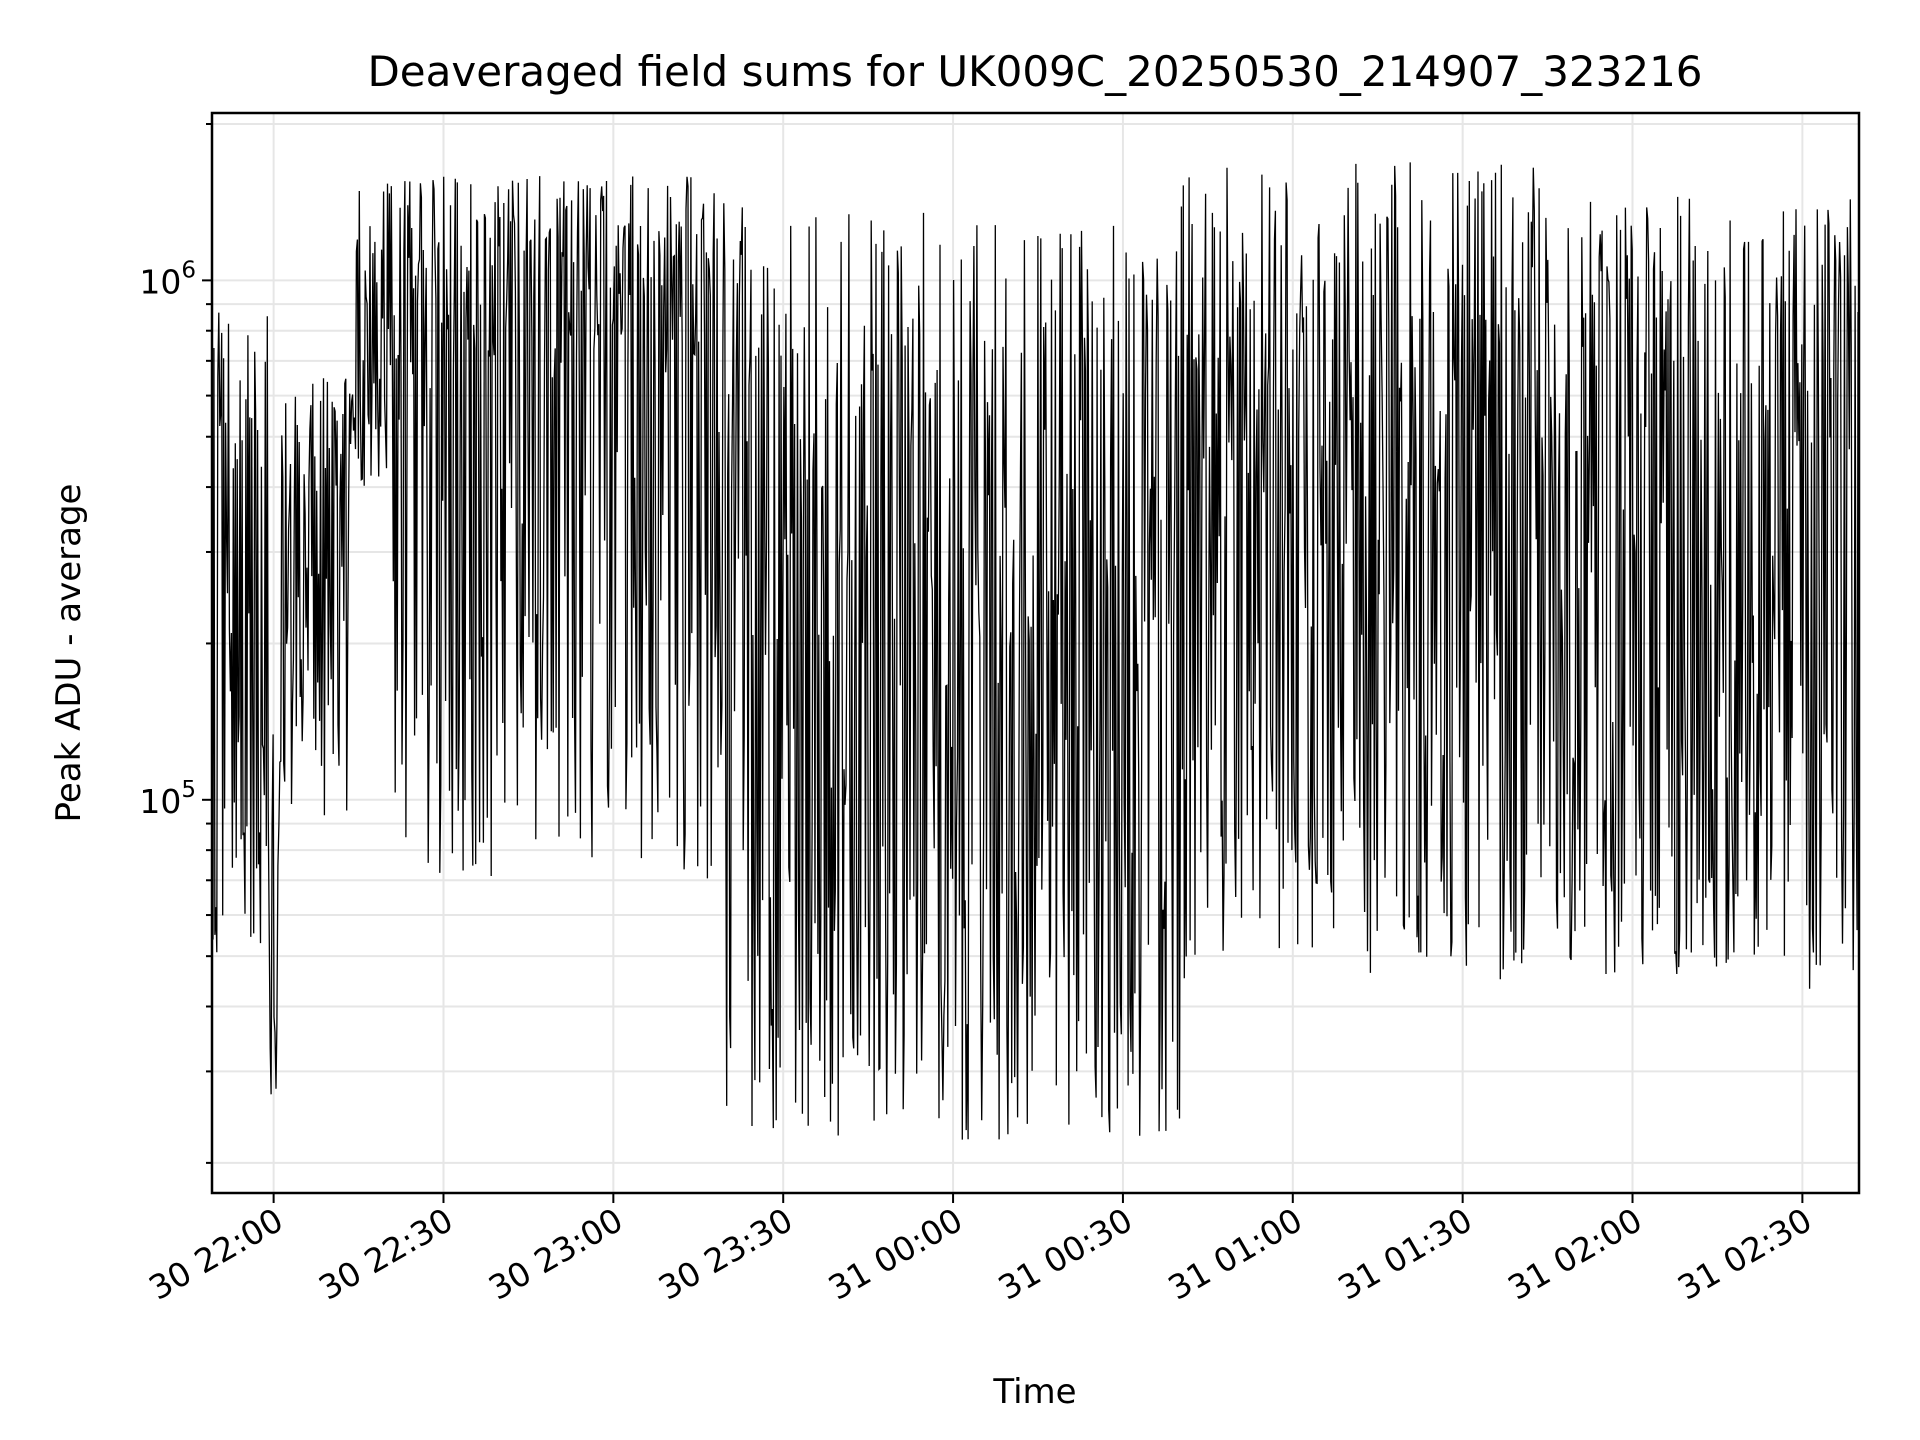 This screenshot has width=1920, height=1440. I want to click on x-tick-label: 30 22:30, so click(385, 1254).